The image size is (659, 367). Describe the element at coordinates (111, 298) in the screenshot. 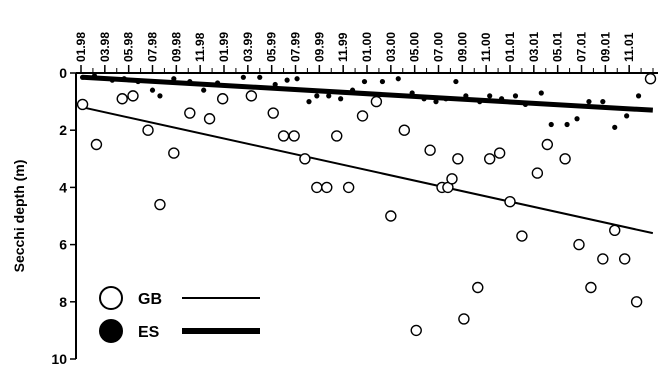

I see `legend-marker-gb` at that location.